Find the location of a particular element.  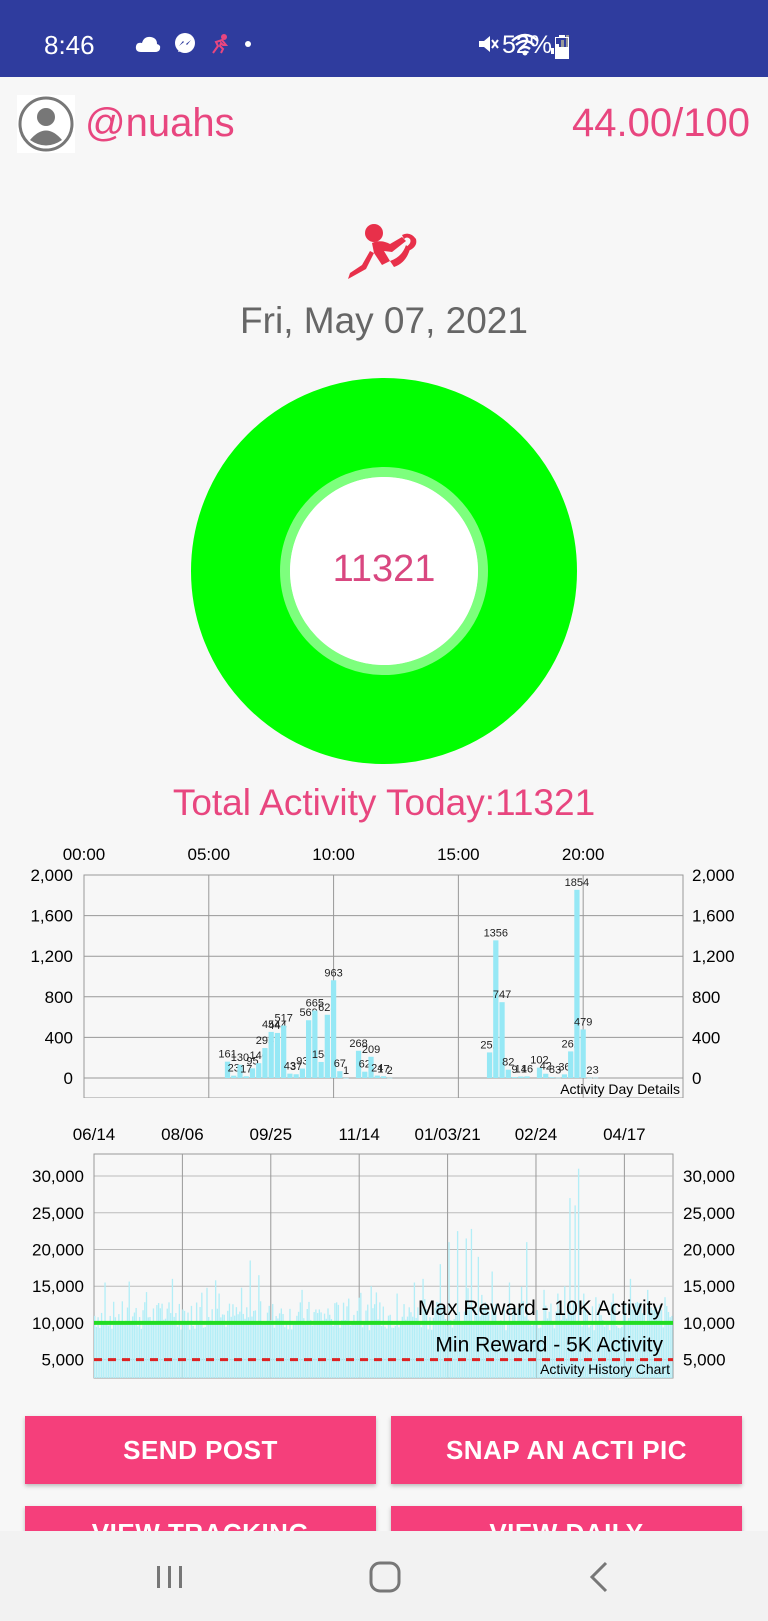

back-icon is located at coordinates (600, 1577).